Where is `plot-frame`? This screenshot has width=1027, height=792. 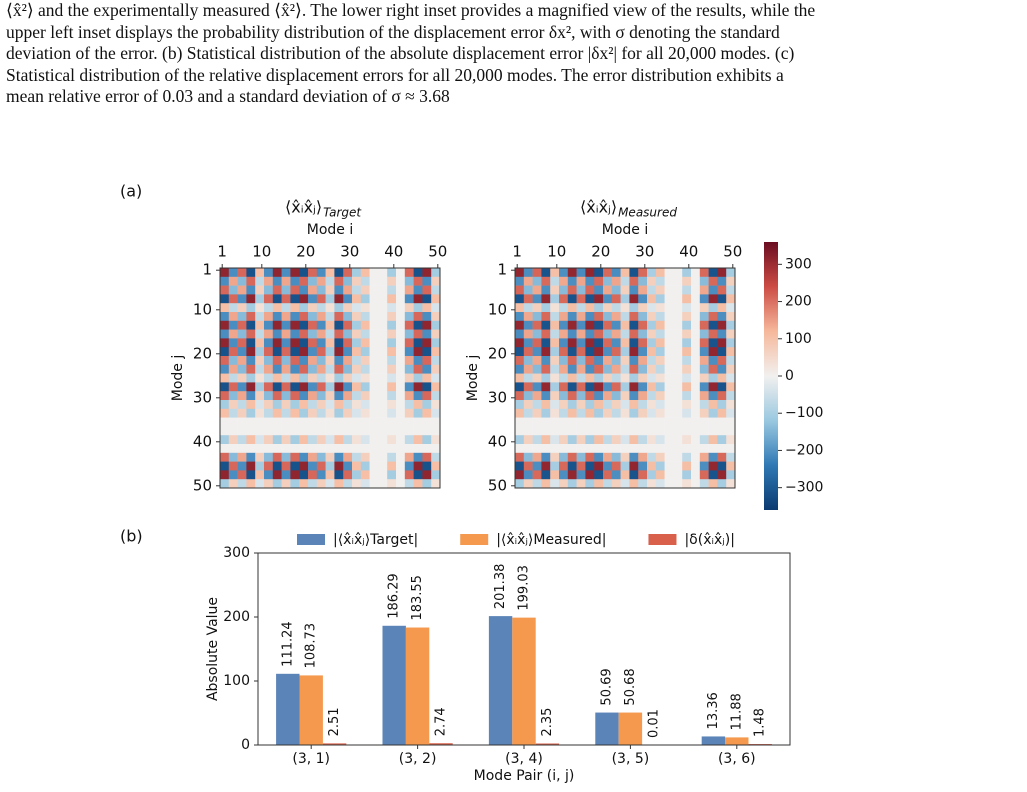 plot-frame is located at coordinates (524, 649).